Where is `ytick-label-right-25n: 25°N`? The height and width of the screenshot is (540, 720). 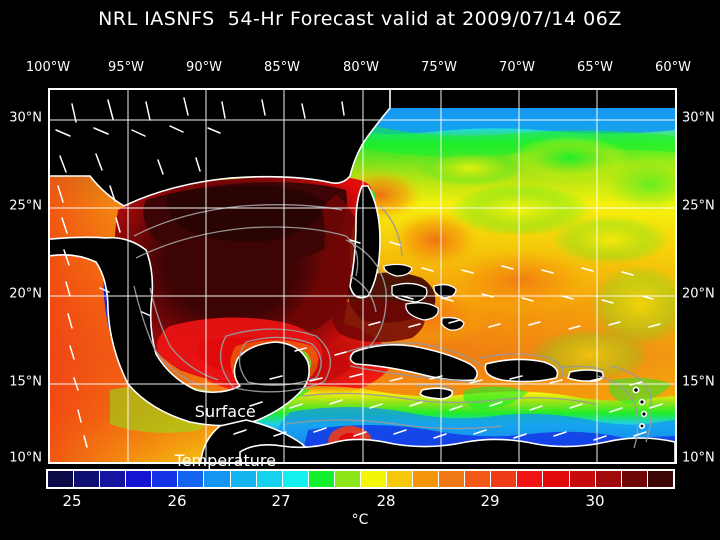 ytick-label-right-25n: 25°N is located at coordinates (698, 206).